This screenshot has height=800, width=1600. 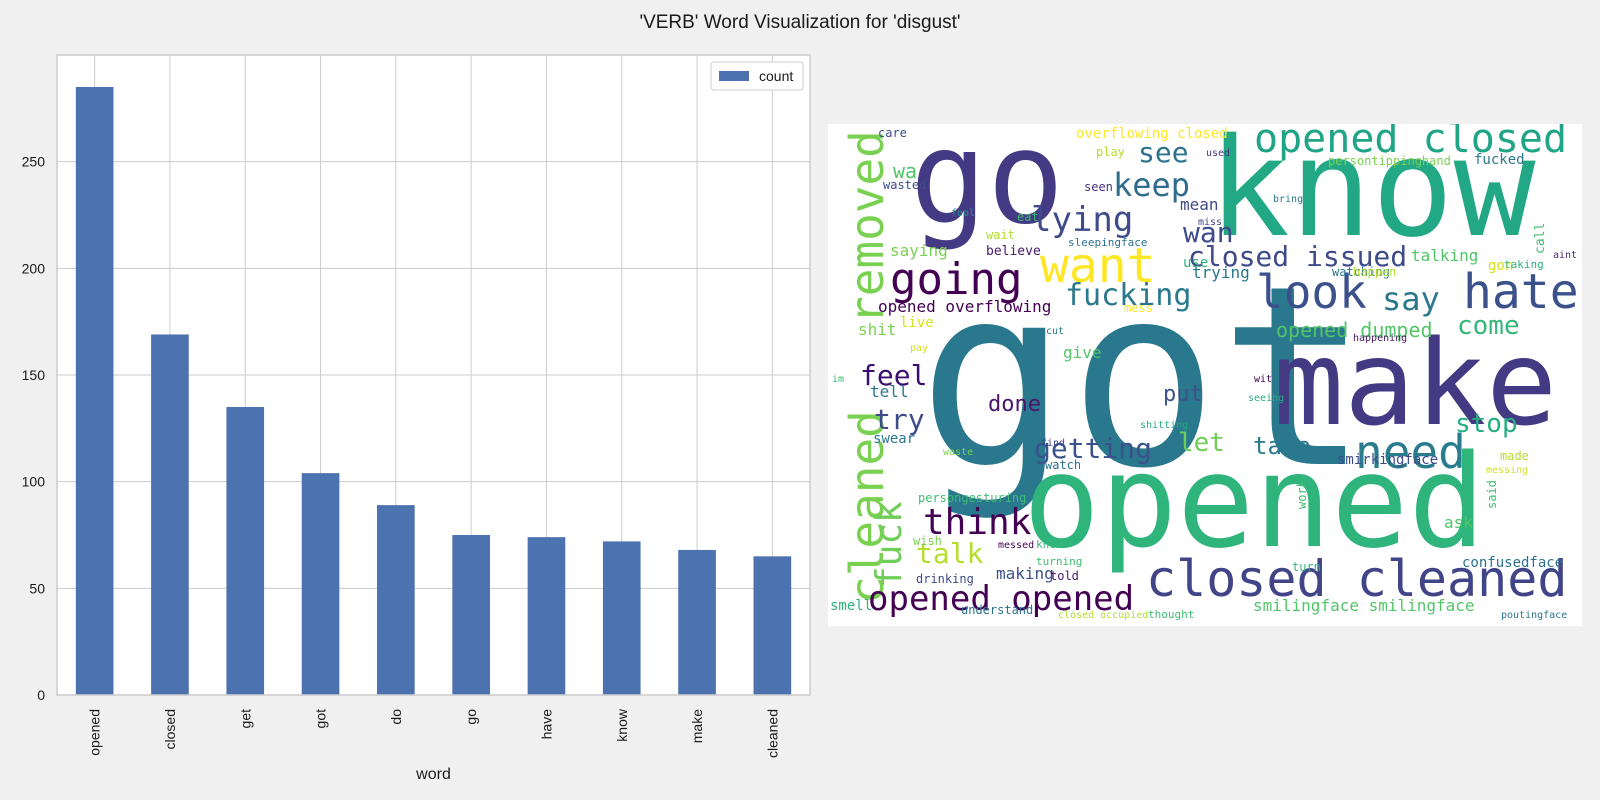 What do you see at coordinates (1266, 398) in the screenshot?
I see `word-cloud-word: seeing` at bounding box center [1266, 398].